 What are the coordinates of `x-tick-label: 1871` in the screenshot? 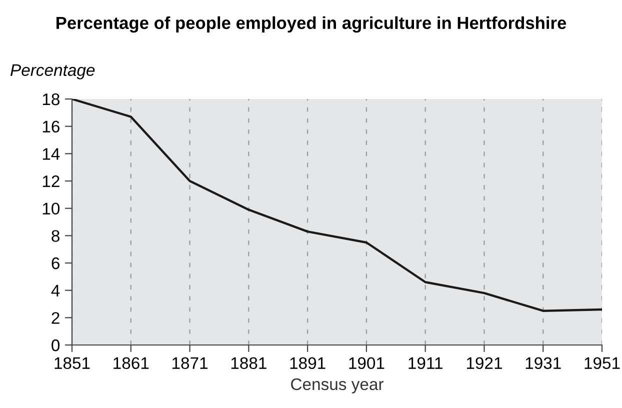 It's located at (190, 363).